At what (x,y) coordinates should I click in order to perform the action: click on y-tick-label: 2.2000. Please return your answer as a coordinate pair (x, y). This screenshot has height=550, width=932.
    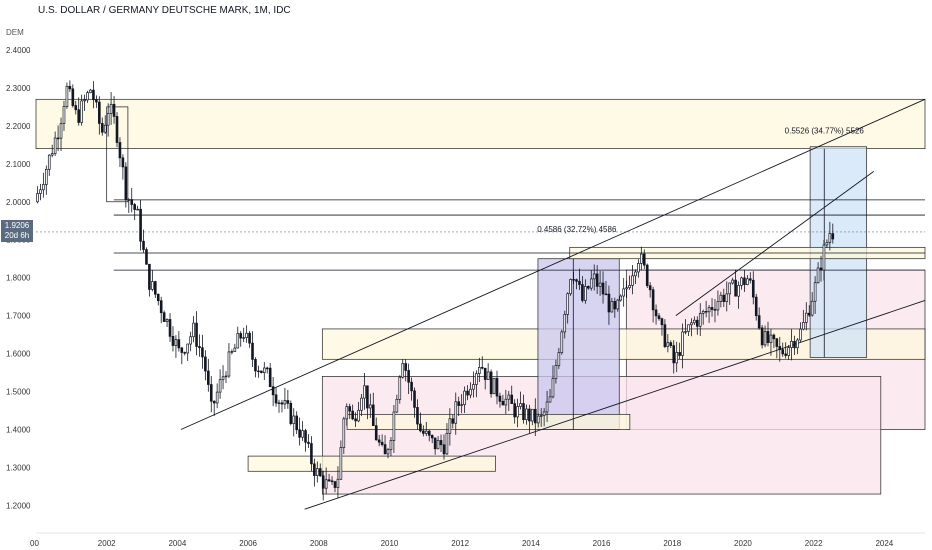
    Looking at the image, I should click on (18, 126).